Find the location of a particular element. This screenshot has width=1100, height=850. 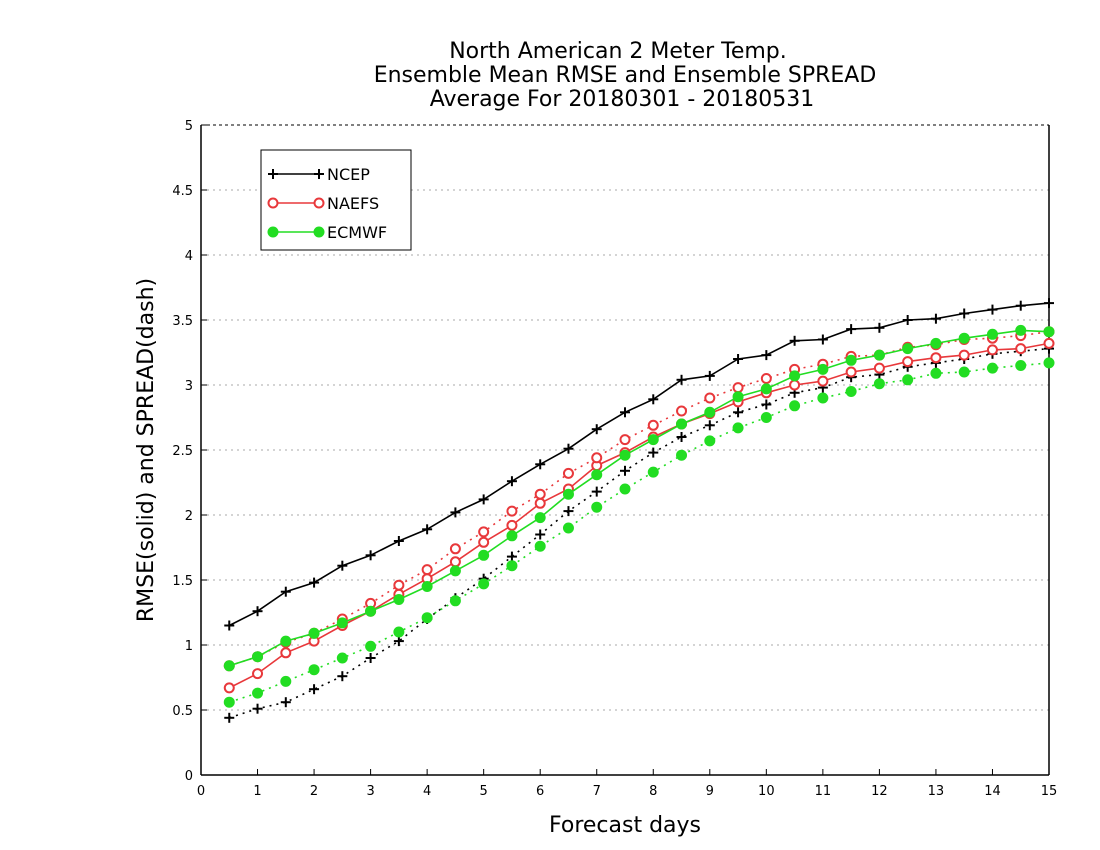

y-tick-label: 0 is located at coordinates (189, 776).